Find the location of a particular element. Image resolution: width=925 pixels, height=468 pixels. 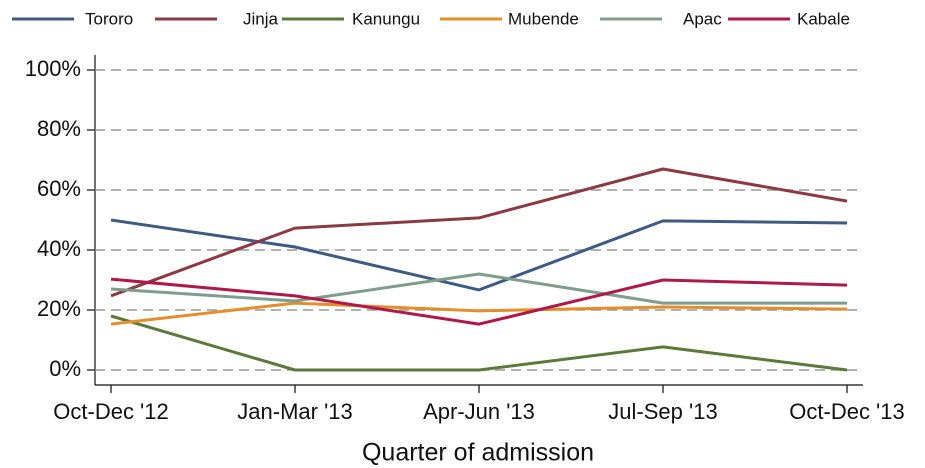

x-tick-label: Oct-Dec '13 is located at coordinates (846, 411).